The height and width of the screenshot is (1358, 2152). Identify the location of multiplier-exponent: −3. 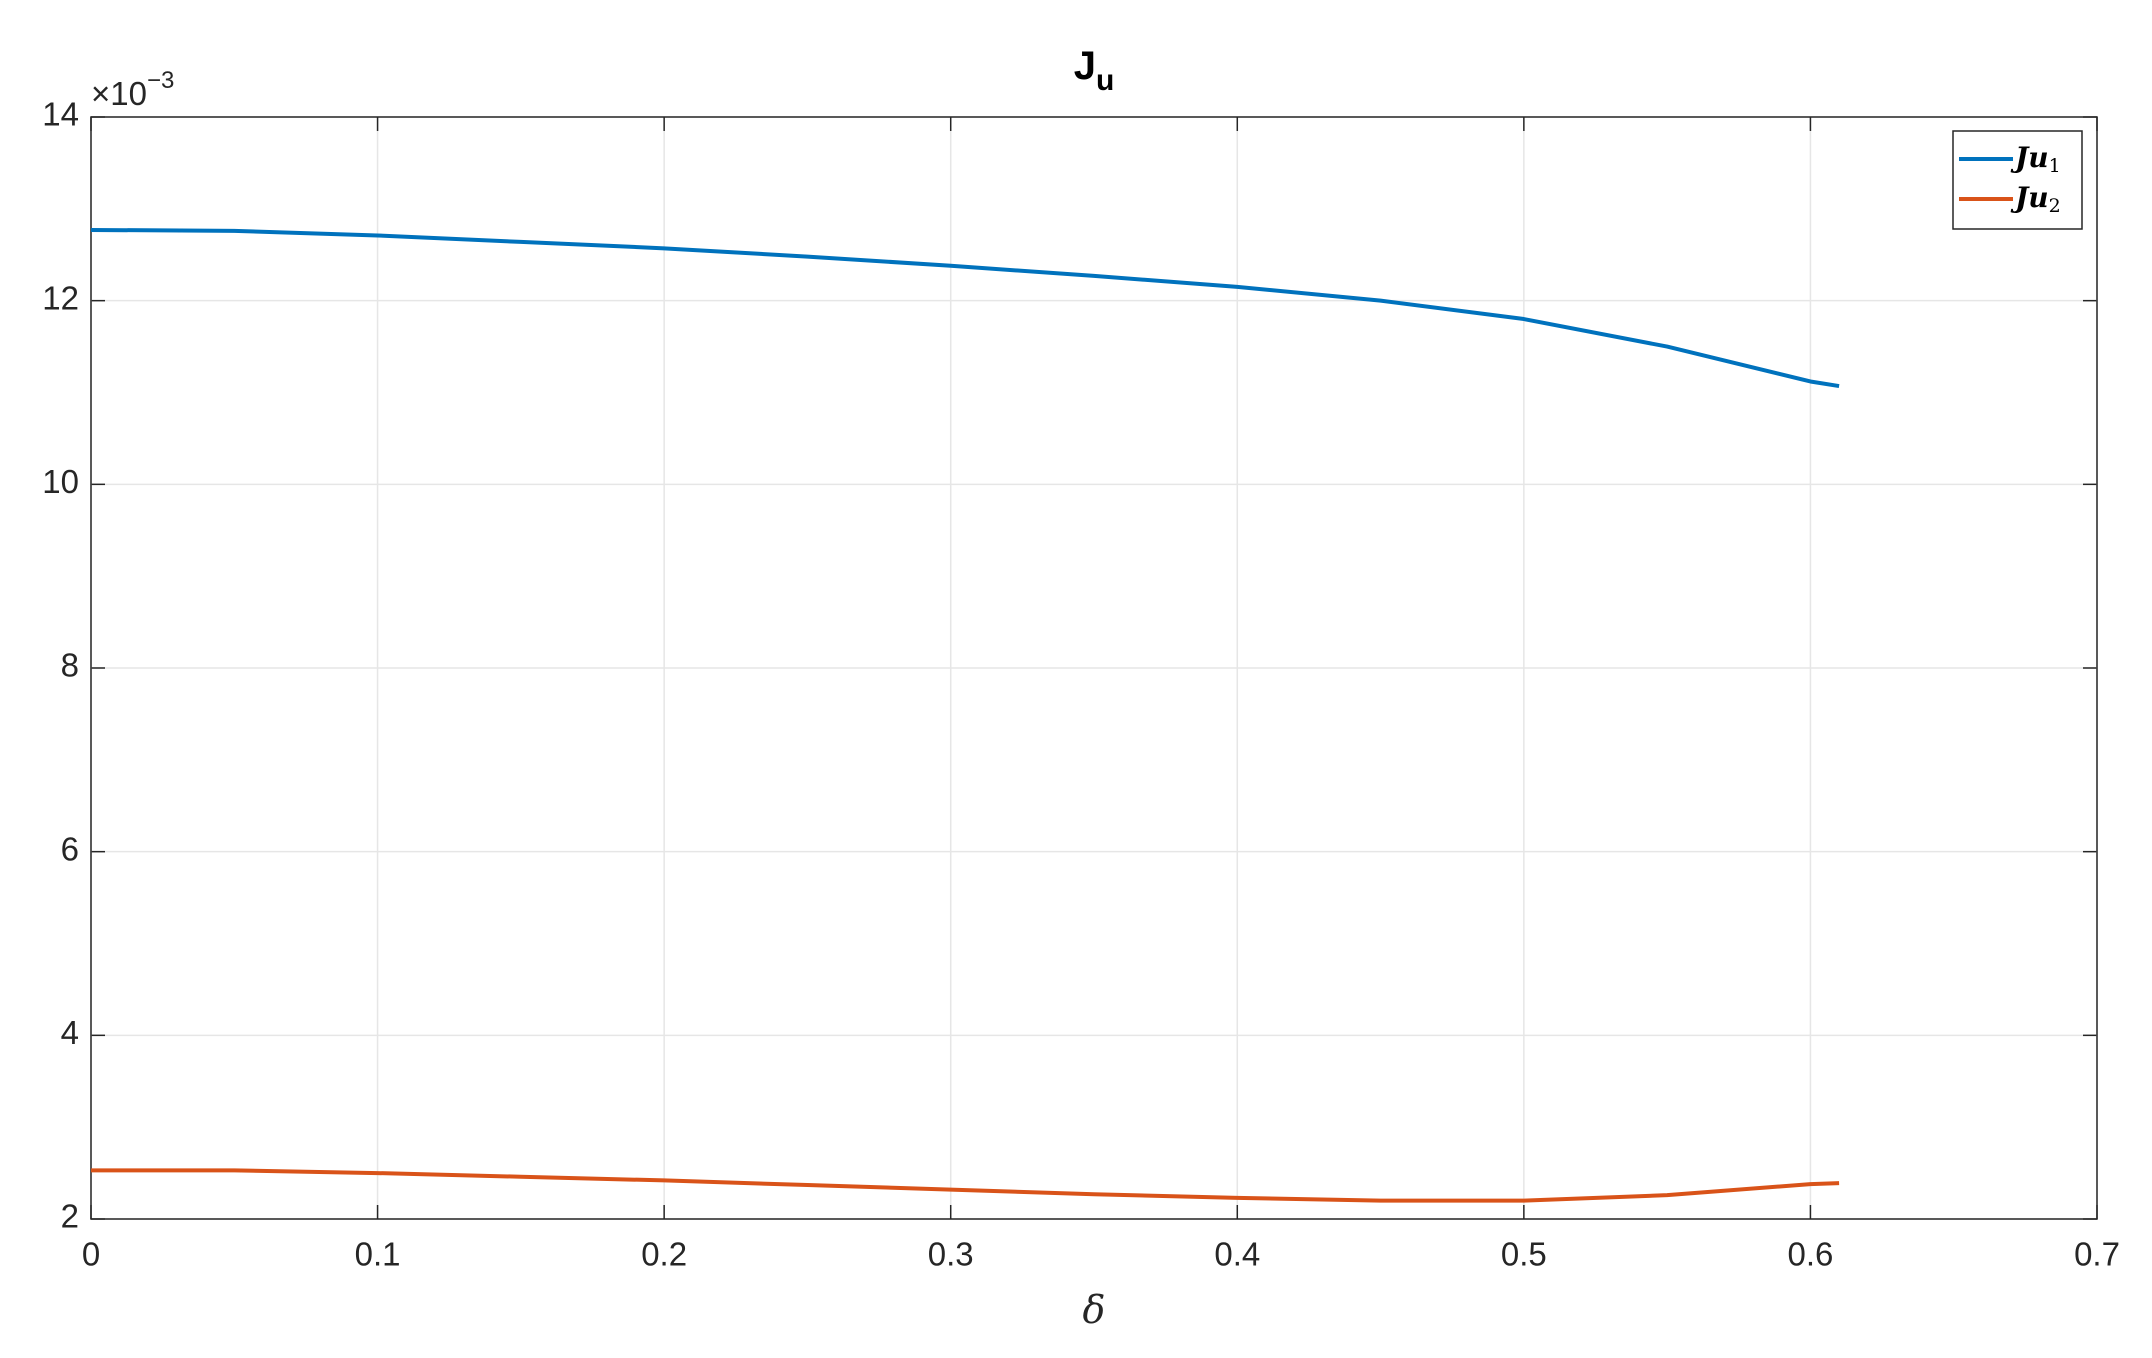
(160, 80).